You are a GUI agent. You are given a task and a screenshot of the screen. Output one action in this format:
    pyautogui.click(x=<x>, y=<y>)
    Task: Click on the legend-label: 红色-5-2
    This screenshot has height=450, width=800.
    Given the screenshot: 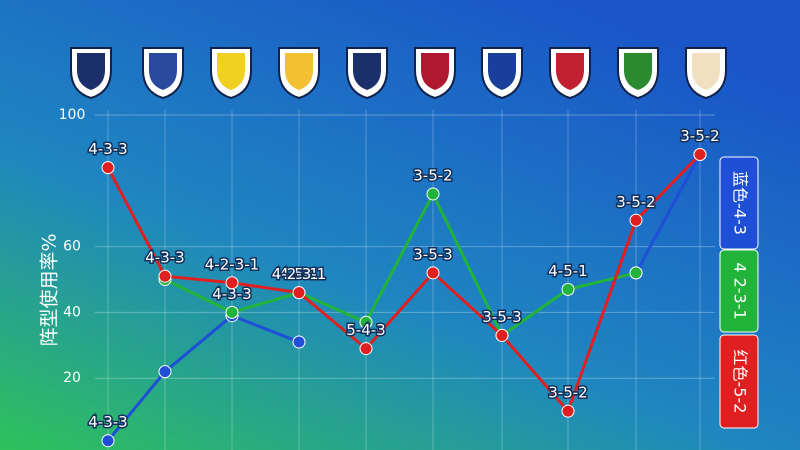 What is the action you would take?
    pyautogui.click(x=740, y=382)
    